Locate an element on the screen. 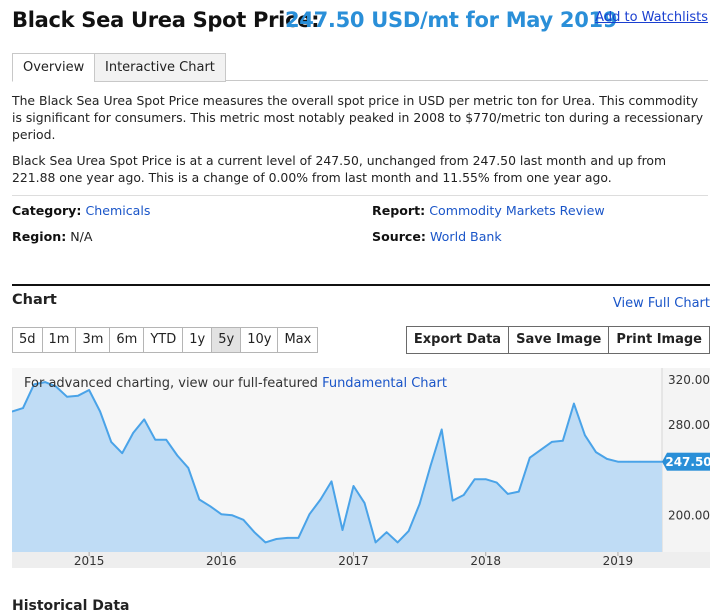 This screenshot has height=614, width=720. chart-actions: Export Data Save Image Print Image is located at coordinates (557, 340).